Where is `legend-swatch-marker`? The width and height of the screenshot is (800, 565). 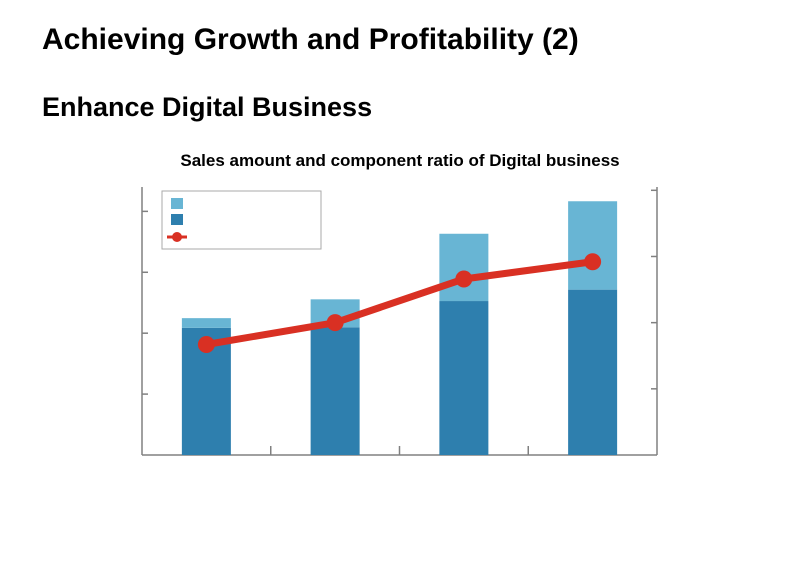
legend-swatch-marker is located at coordinates (177, 237).